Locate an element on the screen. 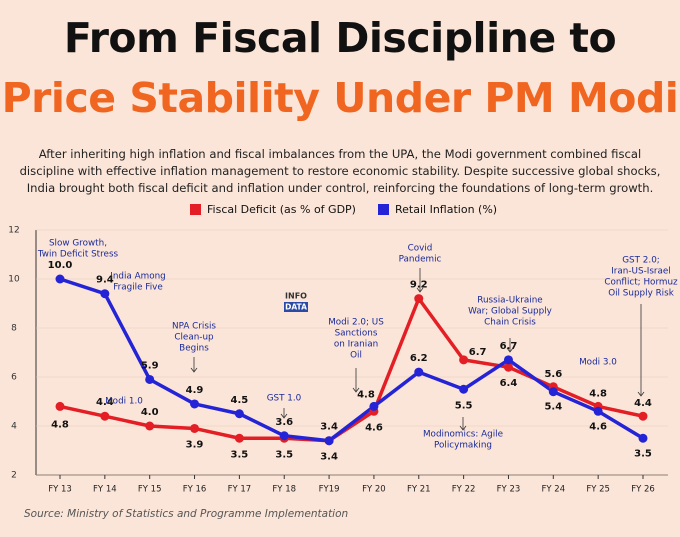  annotation: Begins is located at coordinates (194, 349).